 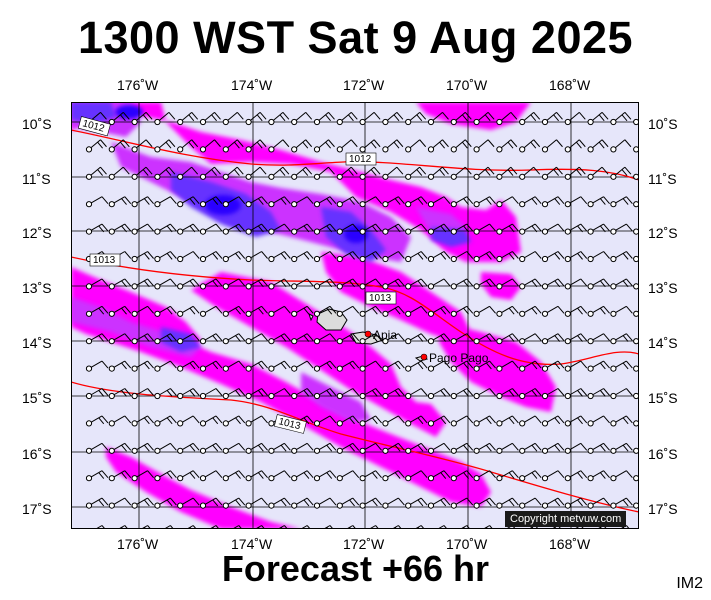 I want to click on pago-pago-marker, so click(x=424, y=357).